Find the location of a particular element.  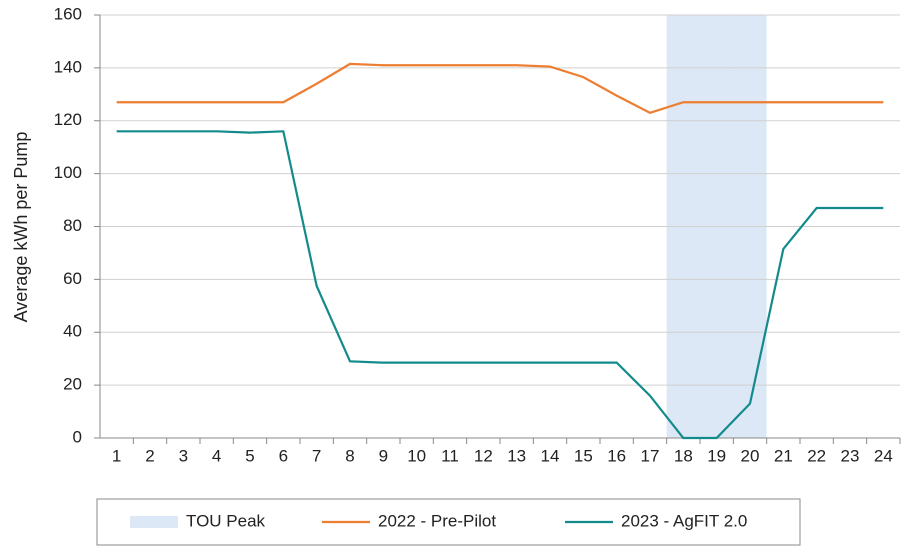

x-tick-label: 19 is located at coordinates (716, 455).